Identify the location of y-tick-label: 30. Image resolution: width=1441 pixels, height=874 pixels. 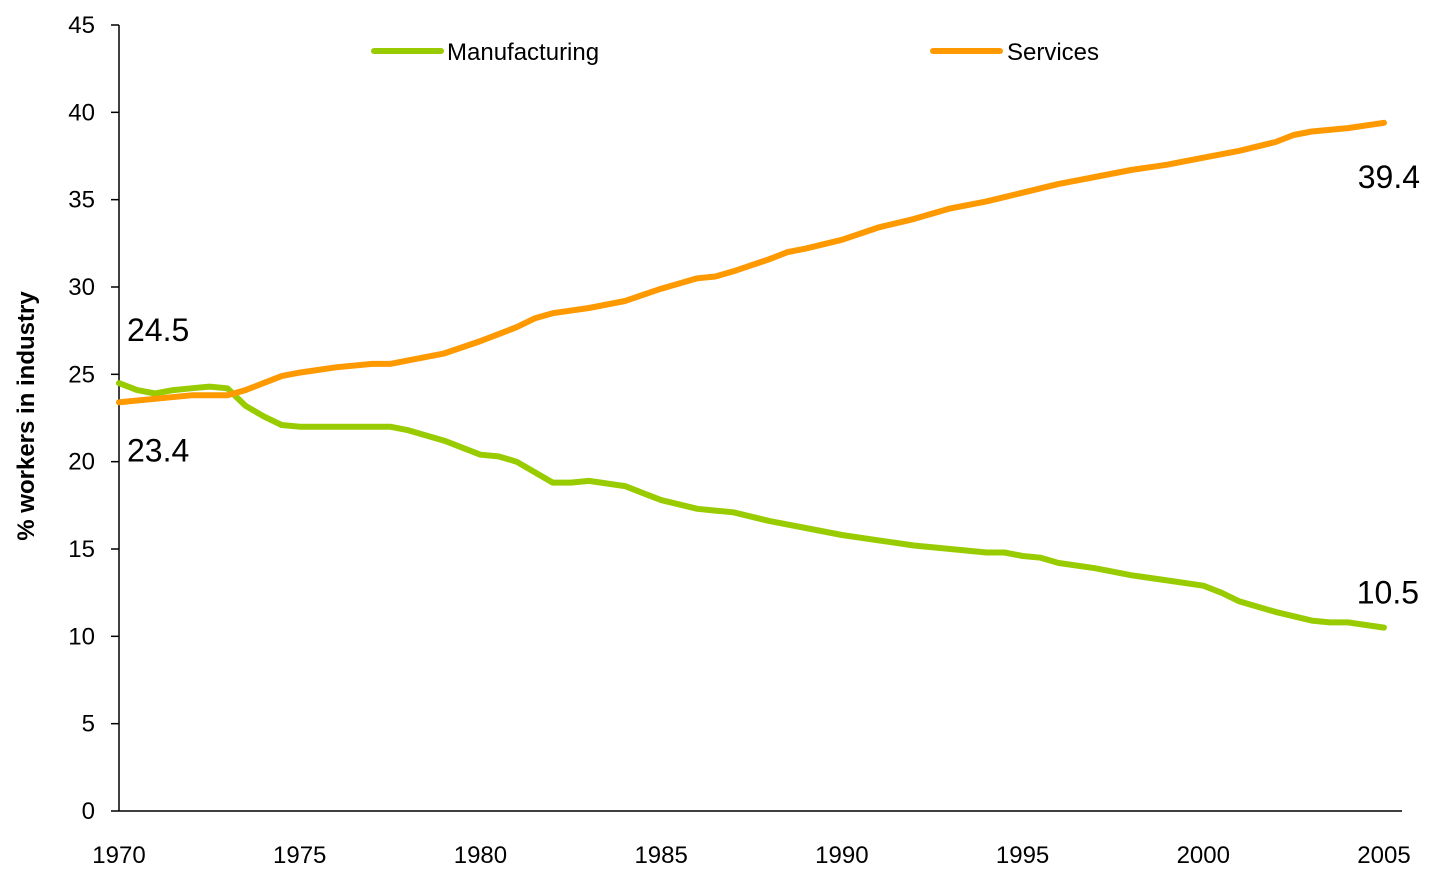
(81, 287).